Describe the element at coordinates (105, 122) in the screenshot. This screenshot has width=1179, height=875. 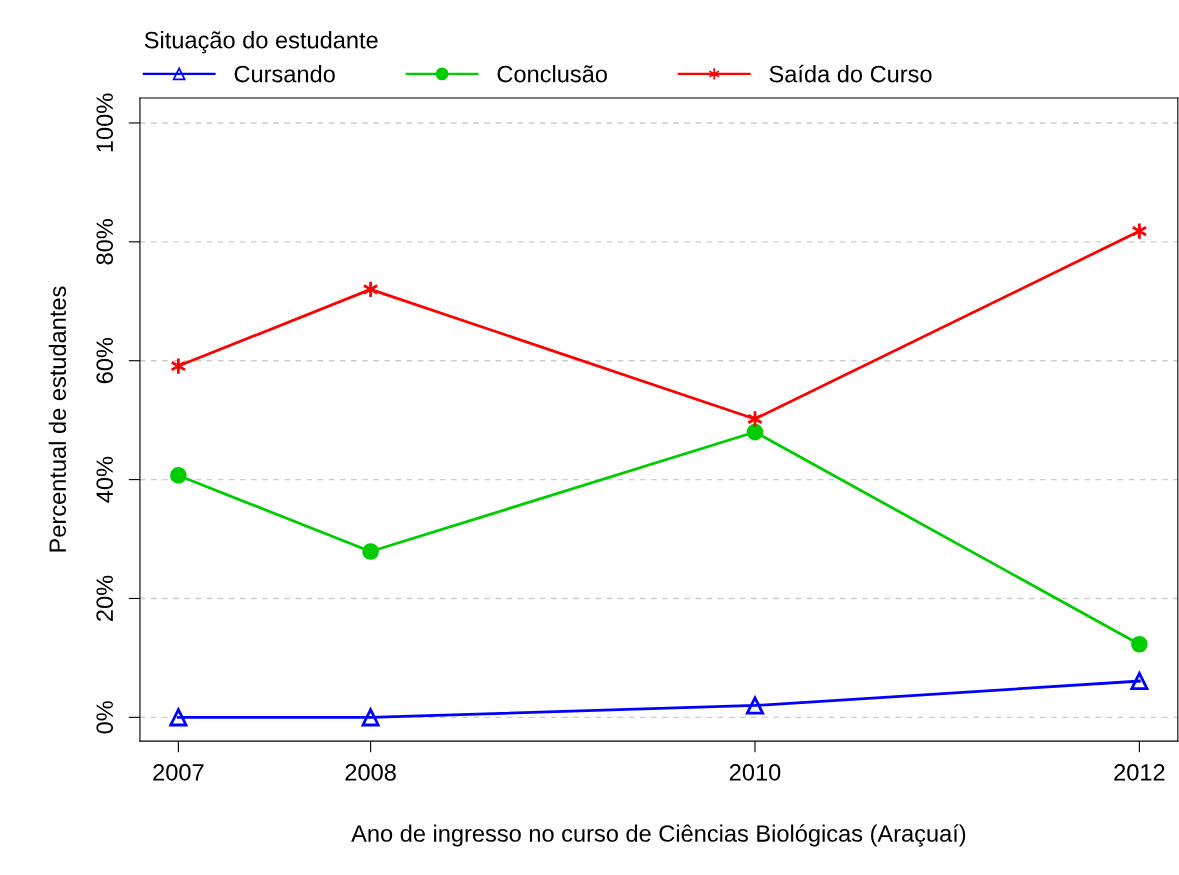
I see `y-tick-label: 100%` at that location.